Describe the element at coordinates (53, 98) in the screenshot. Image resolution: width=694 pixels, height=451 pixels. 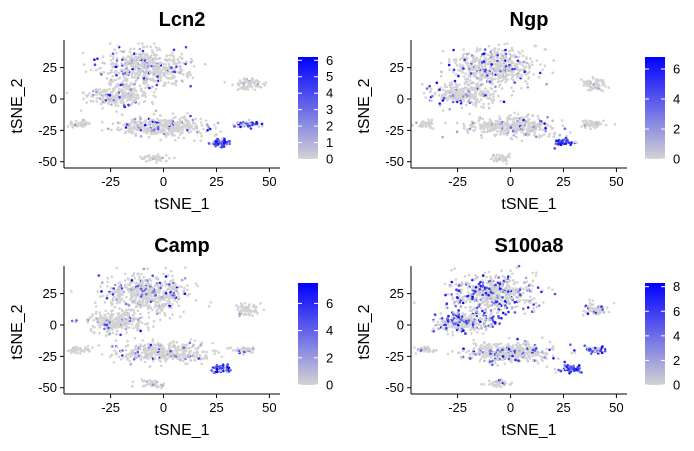
I see `y-tick-label: 0` at that location.